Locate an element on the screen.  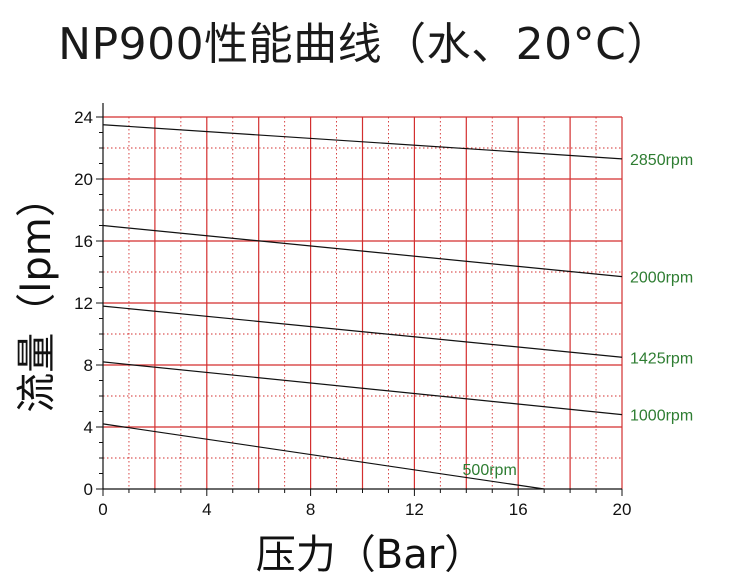
y-tick-label: 0 is located at coordinates (88, 489).